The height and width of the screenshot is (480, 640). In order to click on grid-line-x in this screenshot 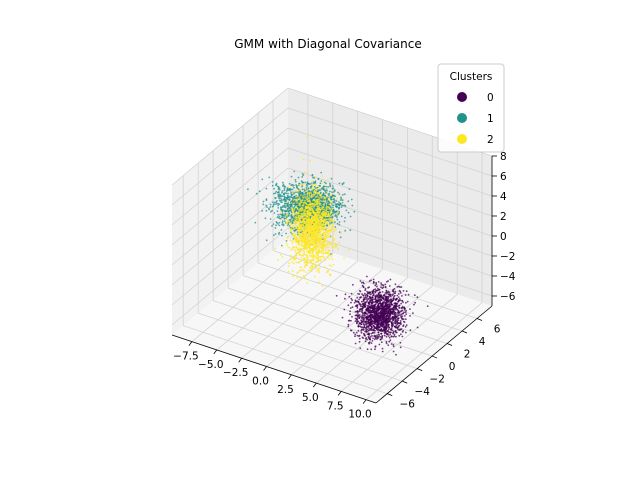, I will do `click(250, 293)`.